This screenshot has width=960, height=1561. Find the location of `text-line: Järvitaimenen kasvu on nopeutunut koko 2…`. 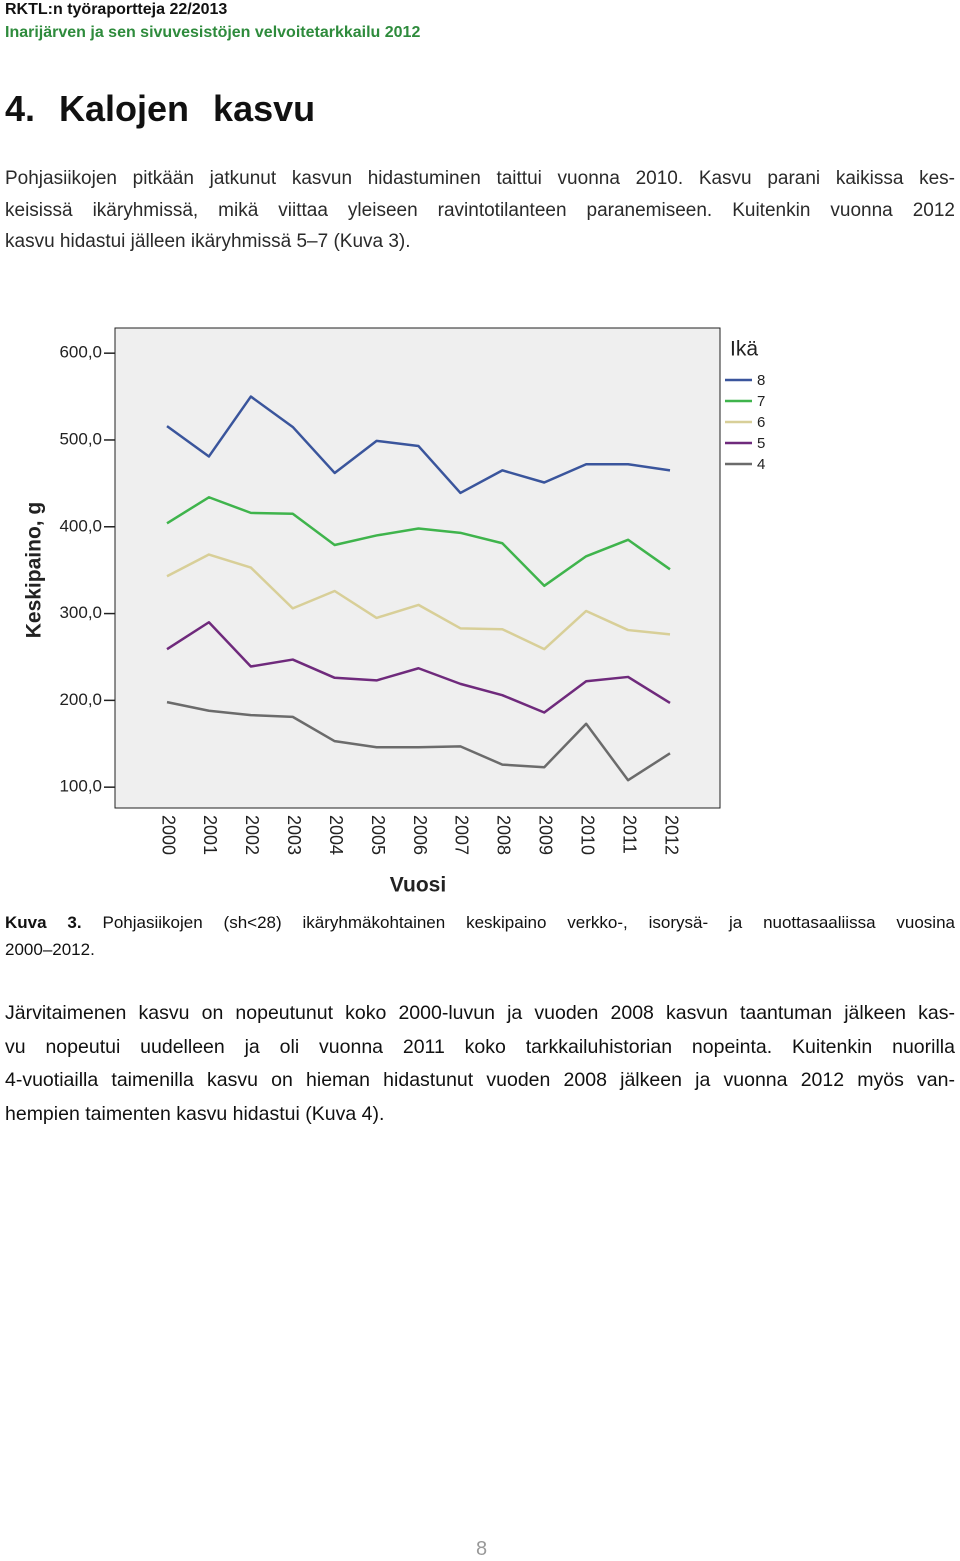

text-line: Järvitaimenen kasvu on nopeutunut koko 2… is located at coordinates (480, 1013).